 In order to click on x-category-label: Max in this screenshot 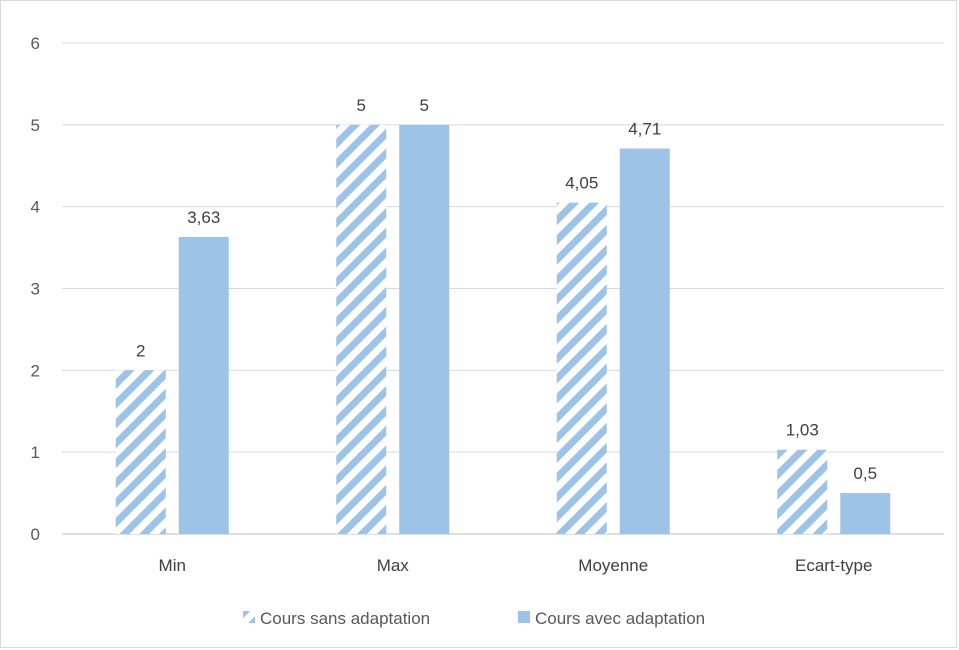, I will do `click(393, 565)`.